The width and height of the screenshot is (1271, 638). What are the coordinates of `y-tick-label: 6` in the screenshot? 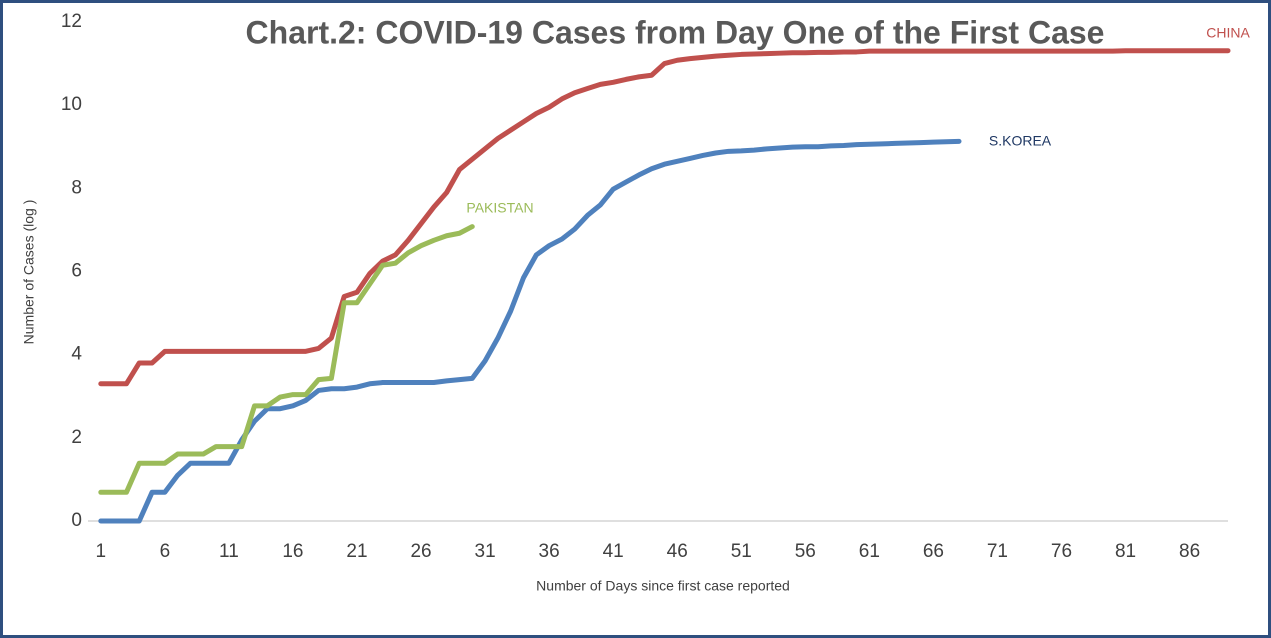 It's located at (76, 271).